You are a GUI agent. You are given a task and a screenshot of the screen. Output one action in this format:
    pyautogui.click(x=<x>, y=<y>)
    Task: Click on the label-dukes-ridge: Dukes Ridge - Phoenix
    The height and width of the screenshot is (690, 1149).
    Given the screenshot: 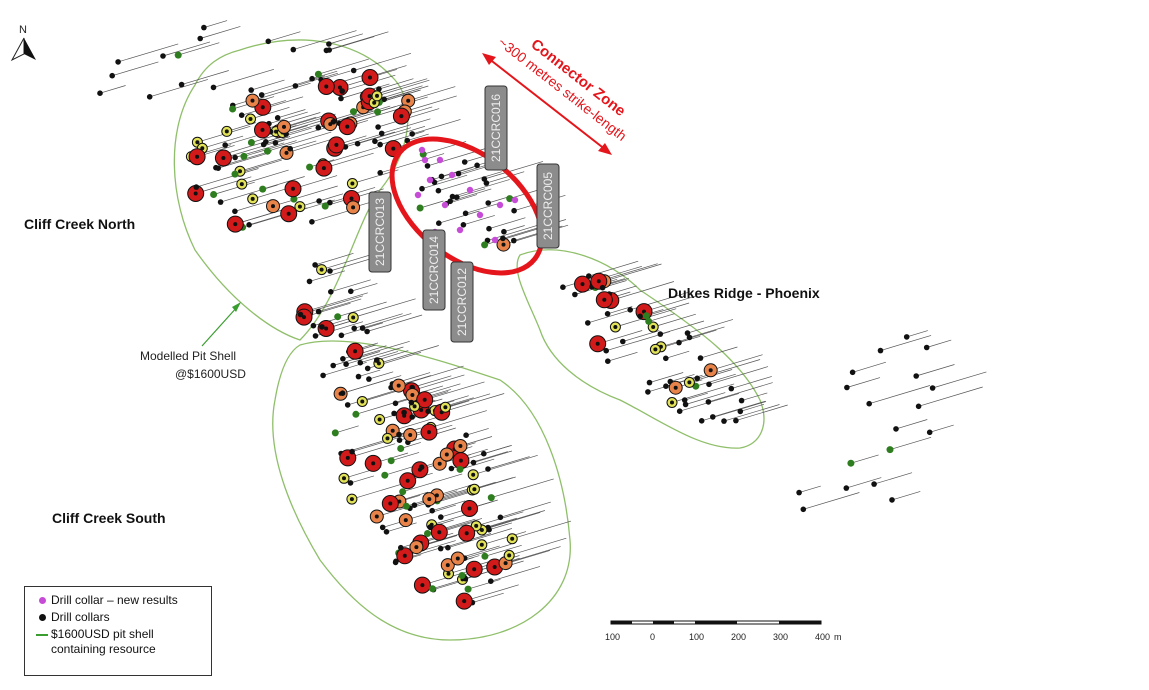 What is the action you would take?
    pyautogui.click(x=744, y=293)
    